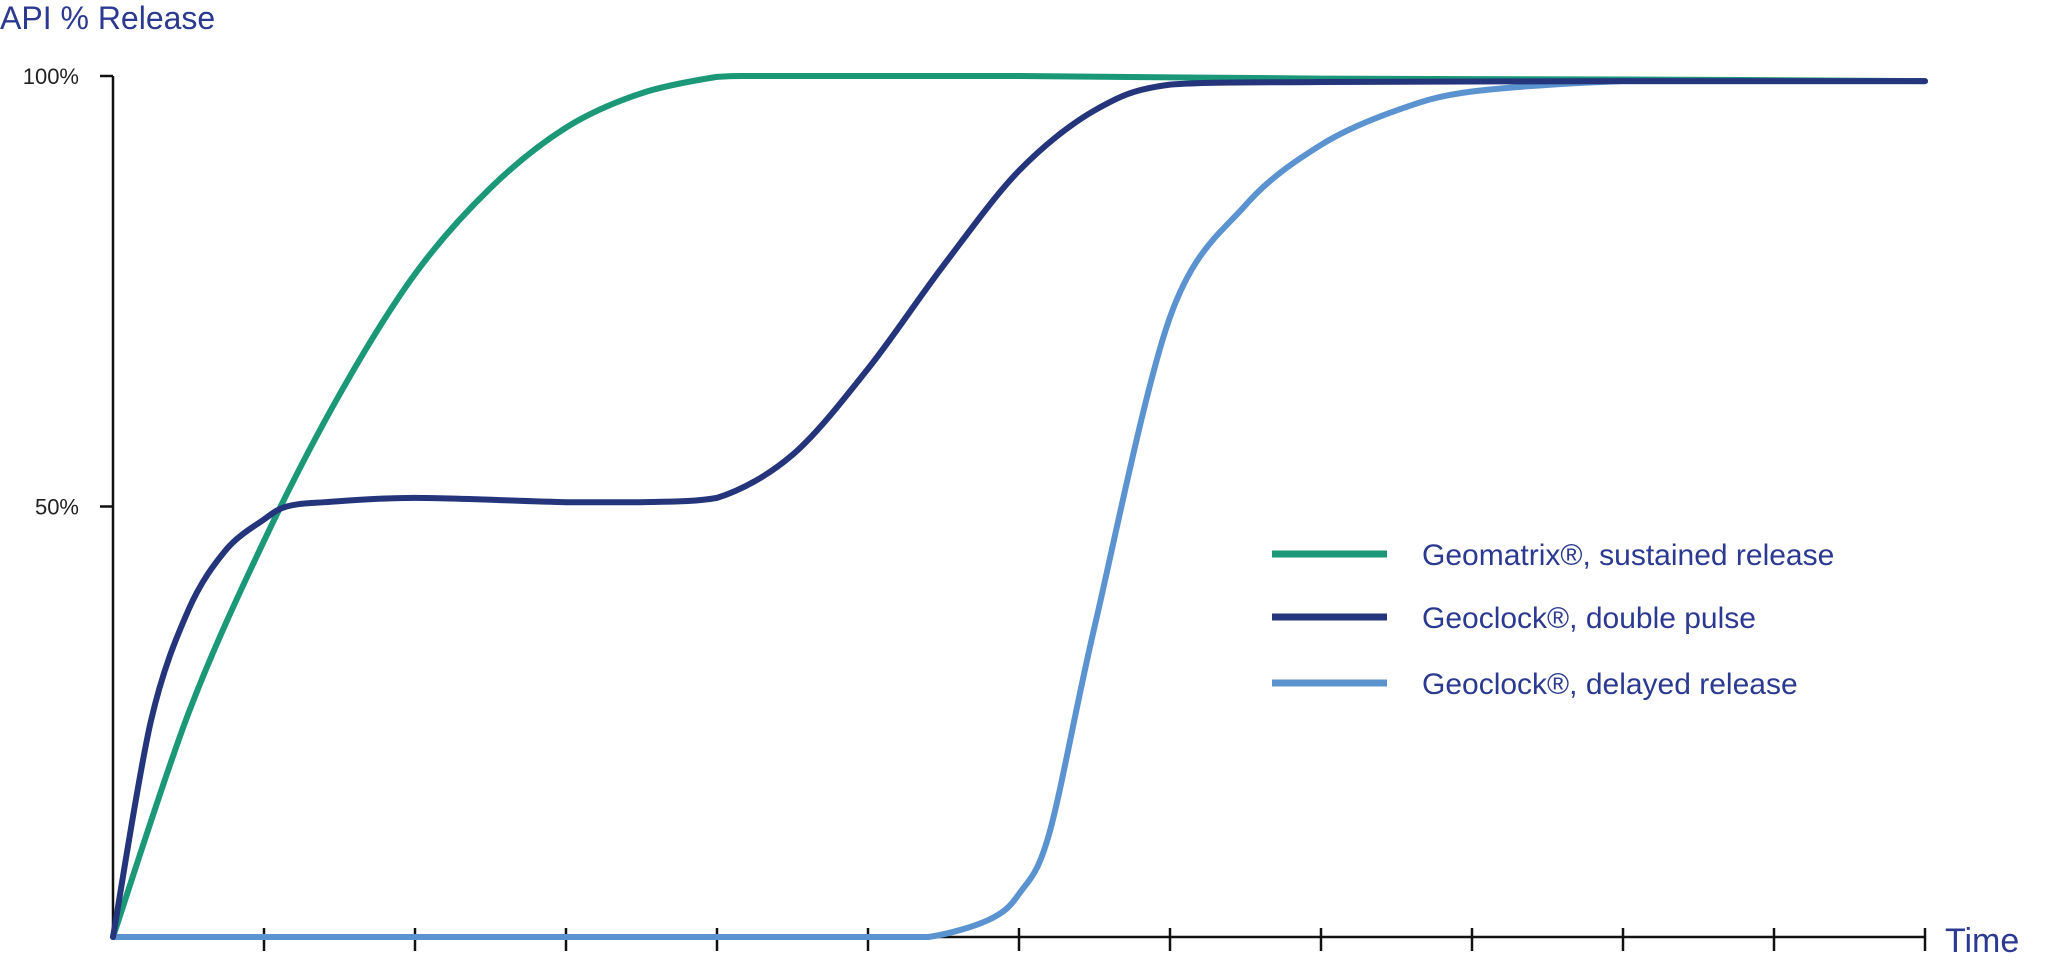 This screenshot has height=963, width=2048. I want to click on legend-item-delayed-release: Geoclock®, delayed release, so click(1535, 684).